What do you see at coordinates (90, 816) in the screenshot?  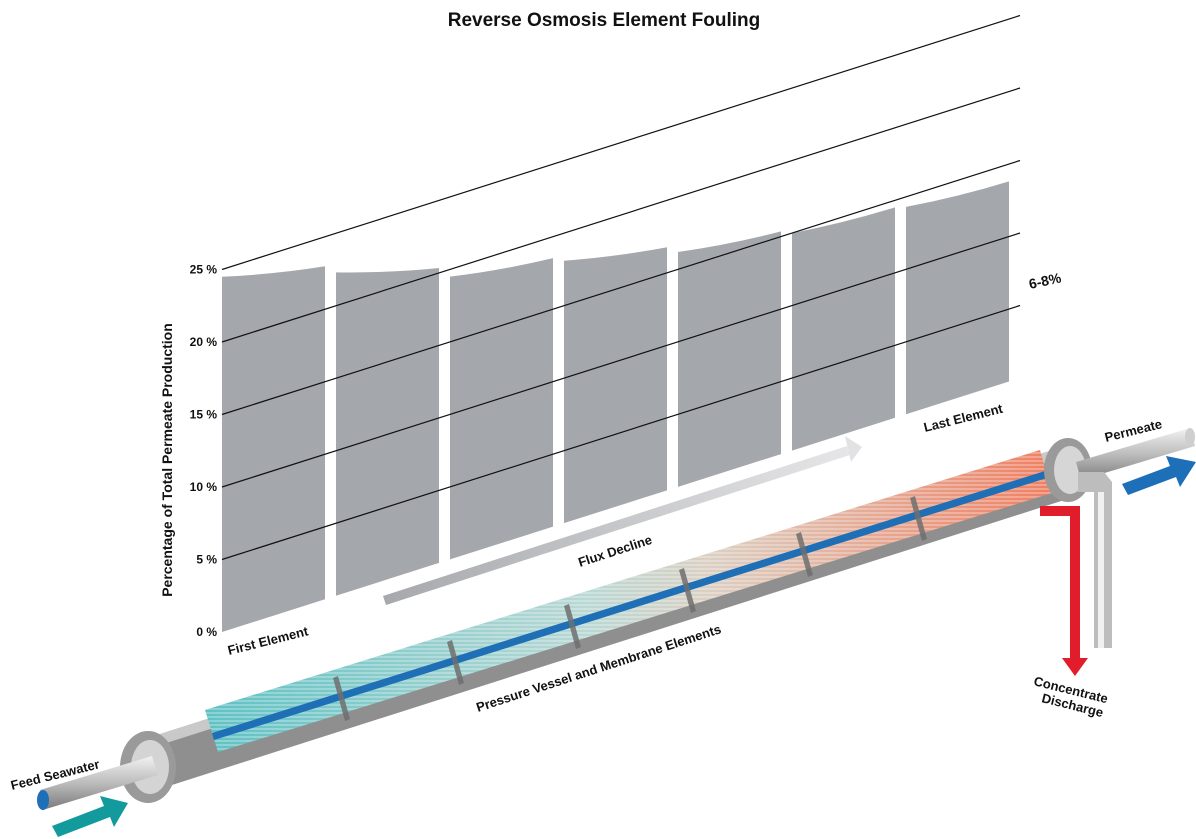 I see `feed-arrow` at bounding box center [90, 816].